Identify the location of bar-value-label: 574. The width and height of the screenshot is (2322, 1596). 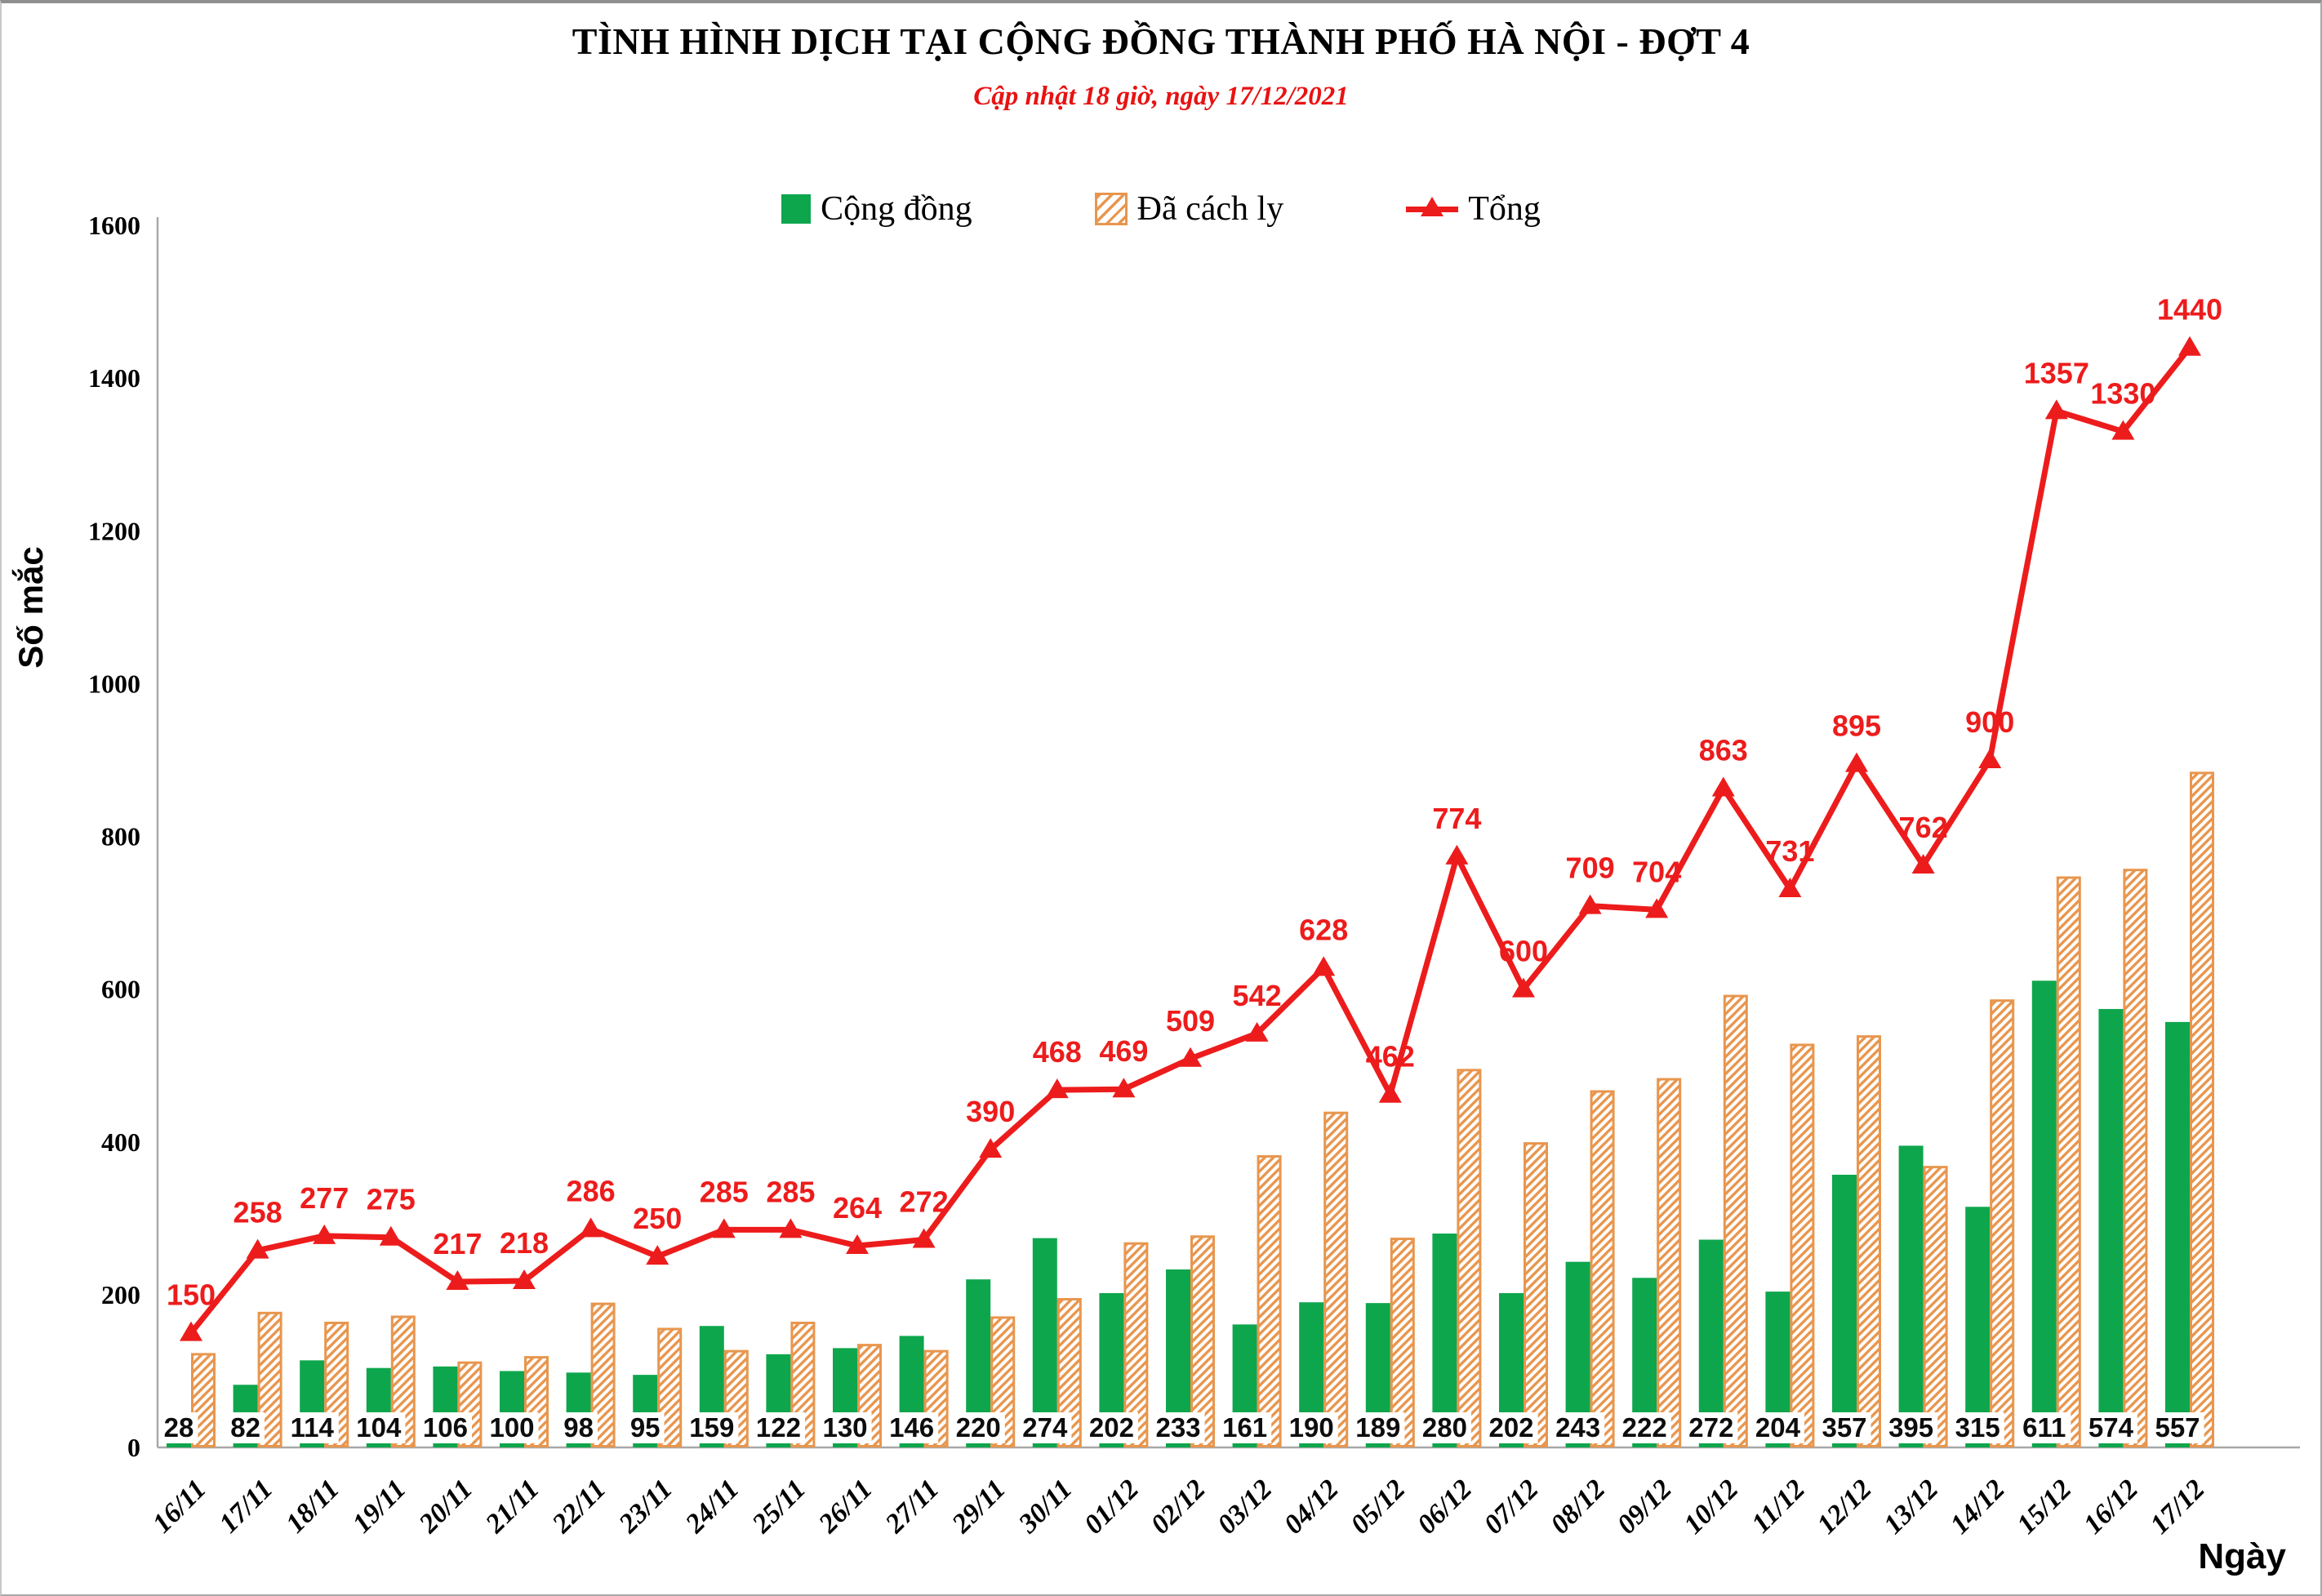
(2111, 1427).